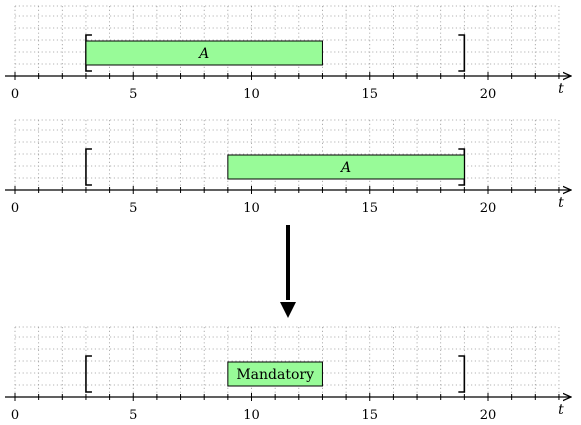 This screenshot has height=425, width=581. Describe the element at coordinates (288, 271) in the screenshot. I see `transition-arrow` at that location.